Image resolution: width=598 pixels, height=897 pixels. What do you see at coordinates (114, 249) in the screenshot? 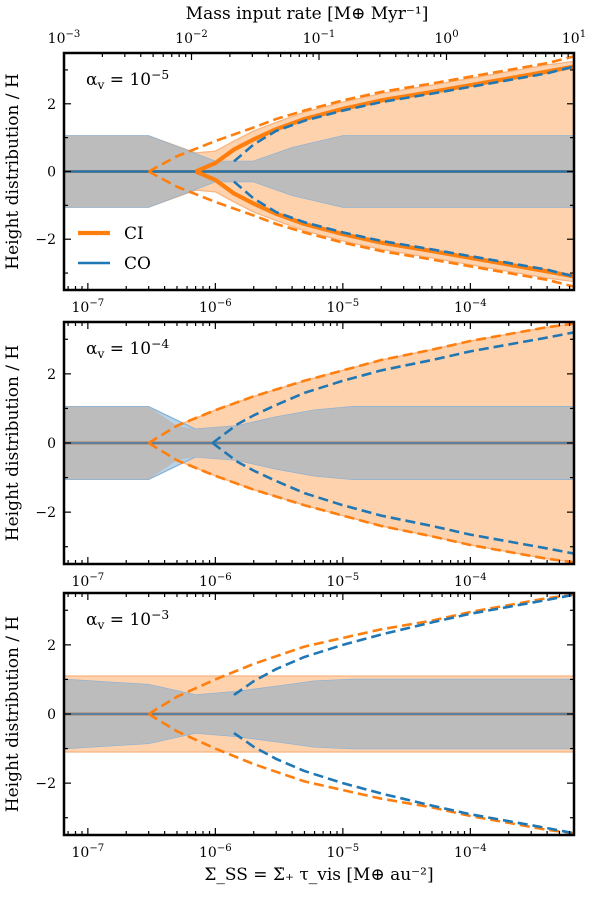
I see `legend: CI CO` at bounding box center [114, 249].